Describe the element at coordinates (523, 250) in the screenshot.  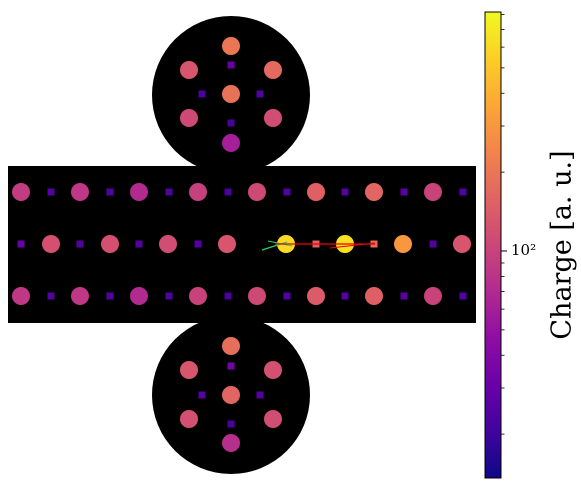
I see `colorbar-tick-label: 10²` at that location.